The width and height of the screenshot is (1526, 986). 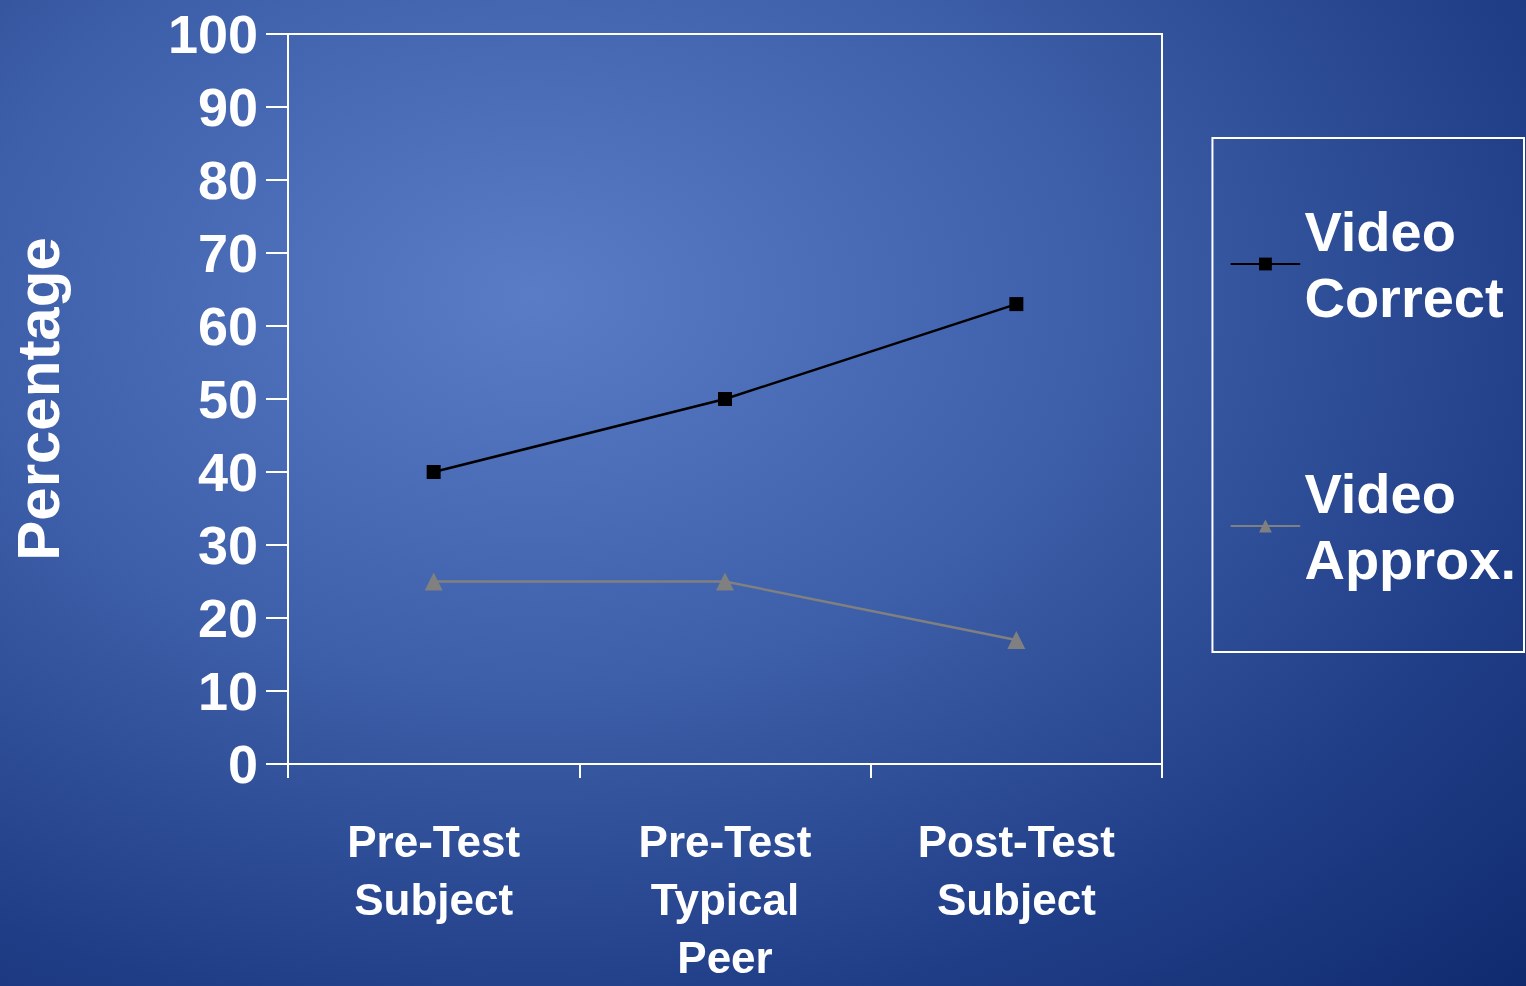 What do you see at coordinates (38, 399) in the screenshot?
I see `y-axis-title: Percentage` at bounding box center [38, 399].